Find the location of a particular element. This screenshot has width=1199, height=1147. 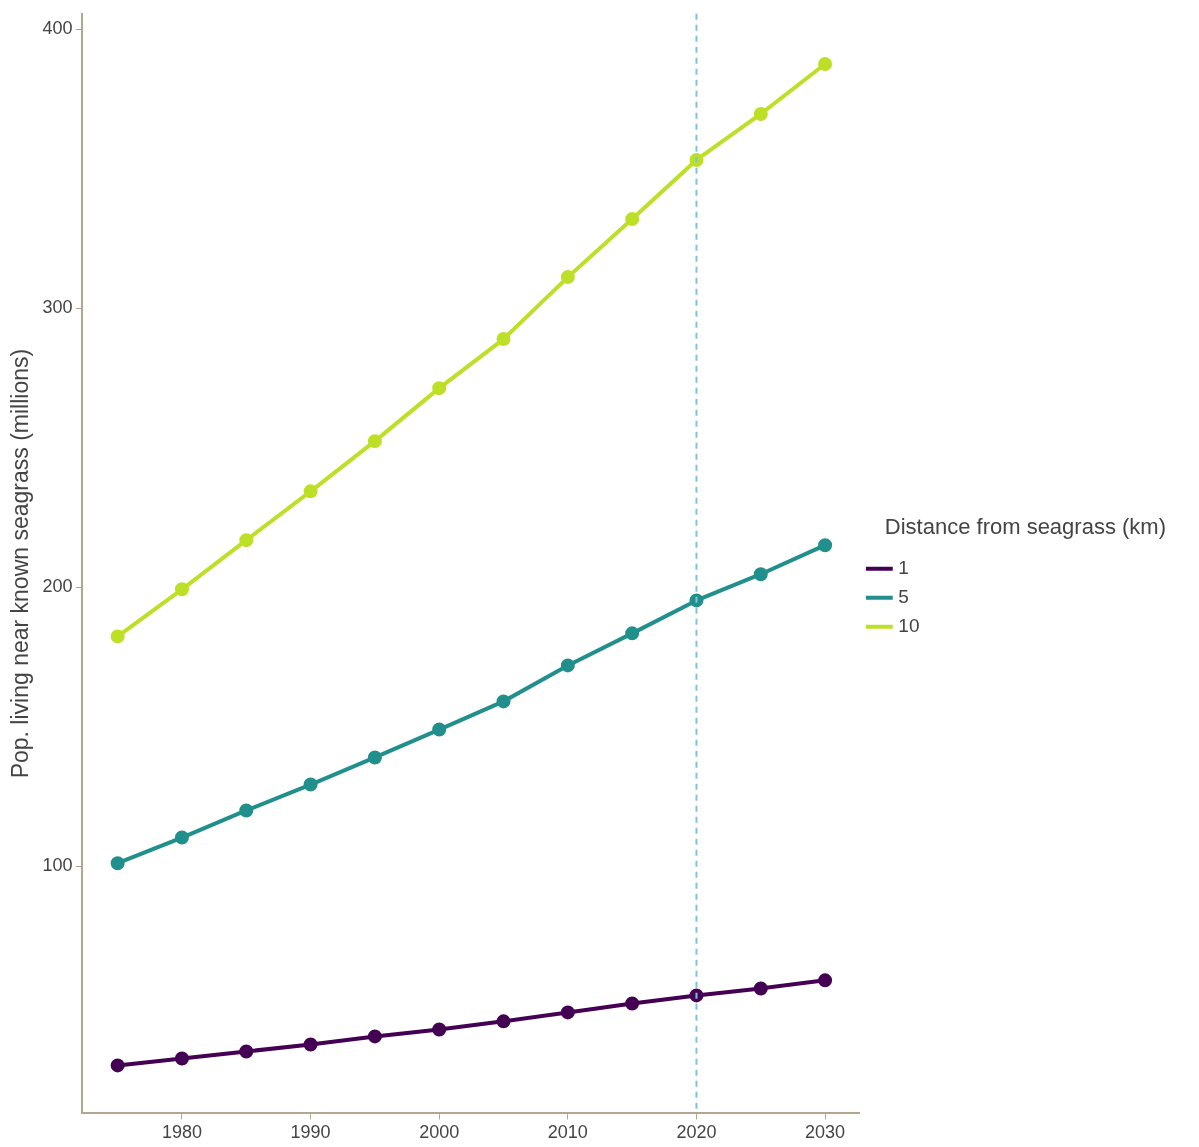

y-tick-label: 400 is located at coordinates (57, 28).